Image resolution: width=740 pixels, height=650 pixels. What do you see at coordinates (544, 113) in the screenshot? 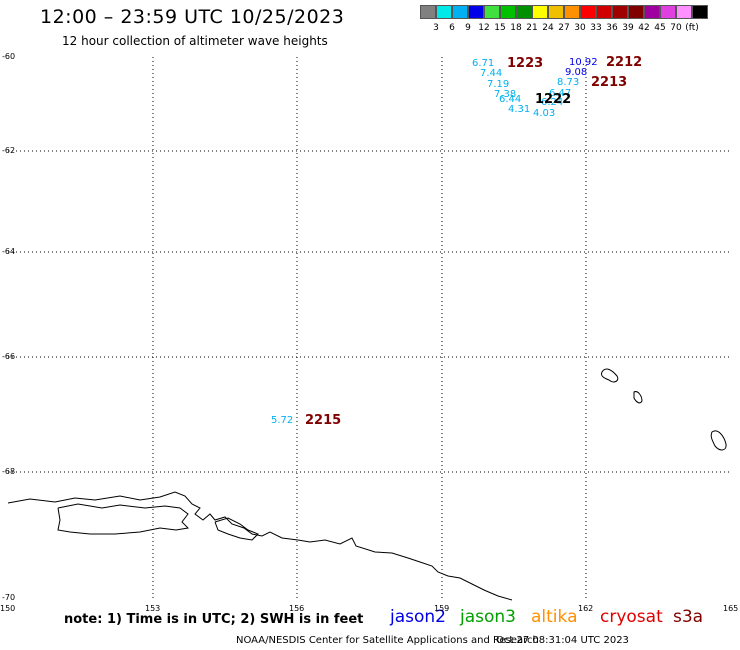
I see `wave-height-label: 4.03` at bounding box center [544, 113].